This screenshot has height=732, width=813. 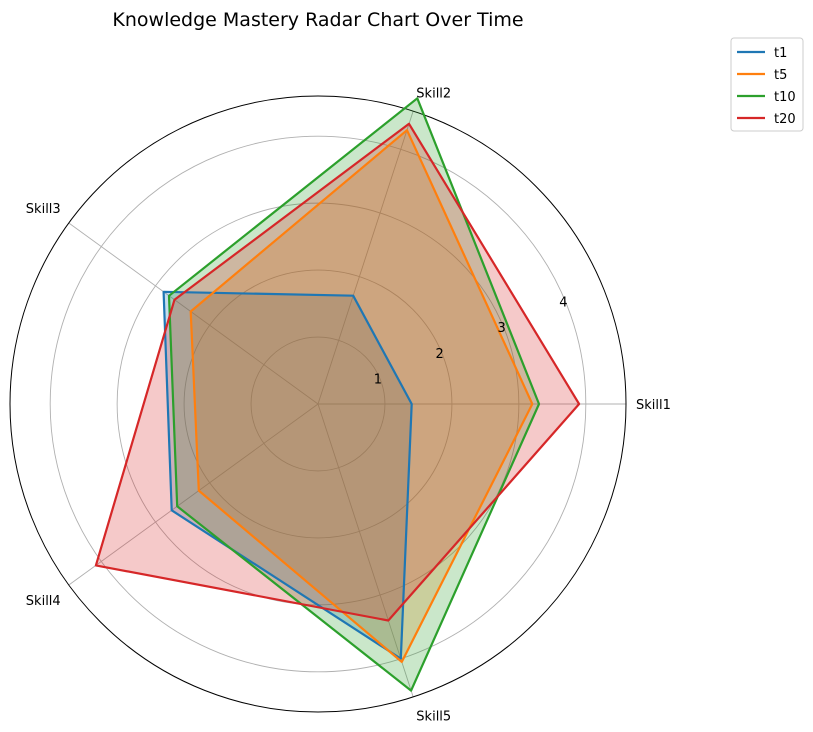 What do you see at coordinates (440, 354) in the screenshot?
I see `r-tick-label-2: 2` at bounding box center [440, 354].